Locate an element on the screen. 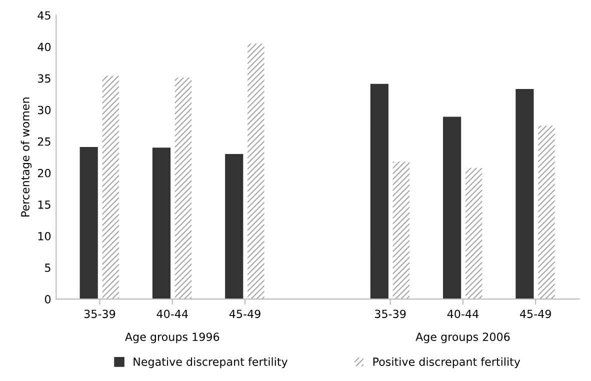  y-axis-title: Percentage of women is located at coordinates (26, 157).